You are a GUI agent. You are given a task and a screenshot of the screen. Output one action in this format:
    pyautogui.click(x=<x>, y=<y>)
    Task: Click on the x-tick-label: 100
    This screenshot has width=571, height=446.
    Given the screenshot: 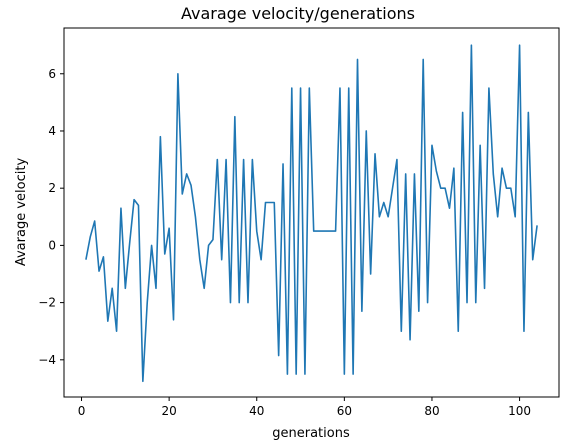 What is the action you would take?
    pyautogui.click(x=519, y=411)
    